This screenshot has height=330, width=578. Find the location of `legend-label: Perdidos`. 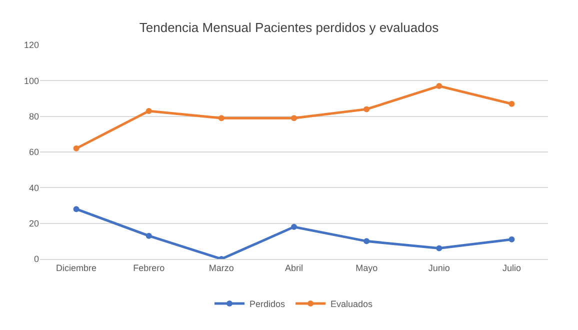

legend-label: Perdidos is located at coordinates (268, 303).